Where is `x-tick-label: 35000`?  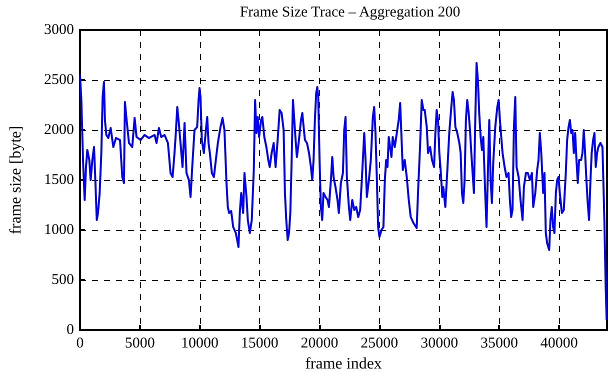 x-tick-label: 35000 is located at coordinates (499, 344).